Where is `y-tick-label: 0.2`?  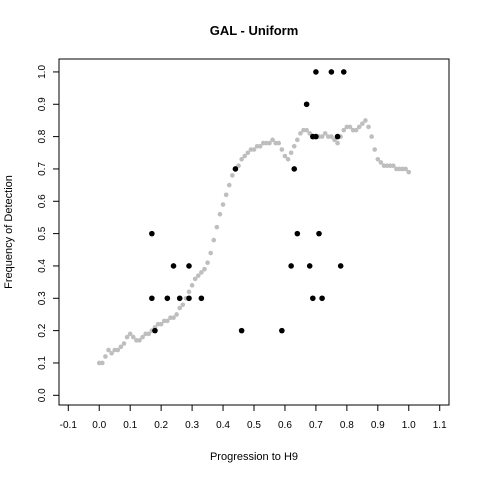
y-tick-label: 0.2 is located at coordinates (42, 330).